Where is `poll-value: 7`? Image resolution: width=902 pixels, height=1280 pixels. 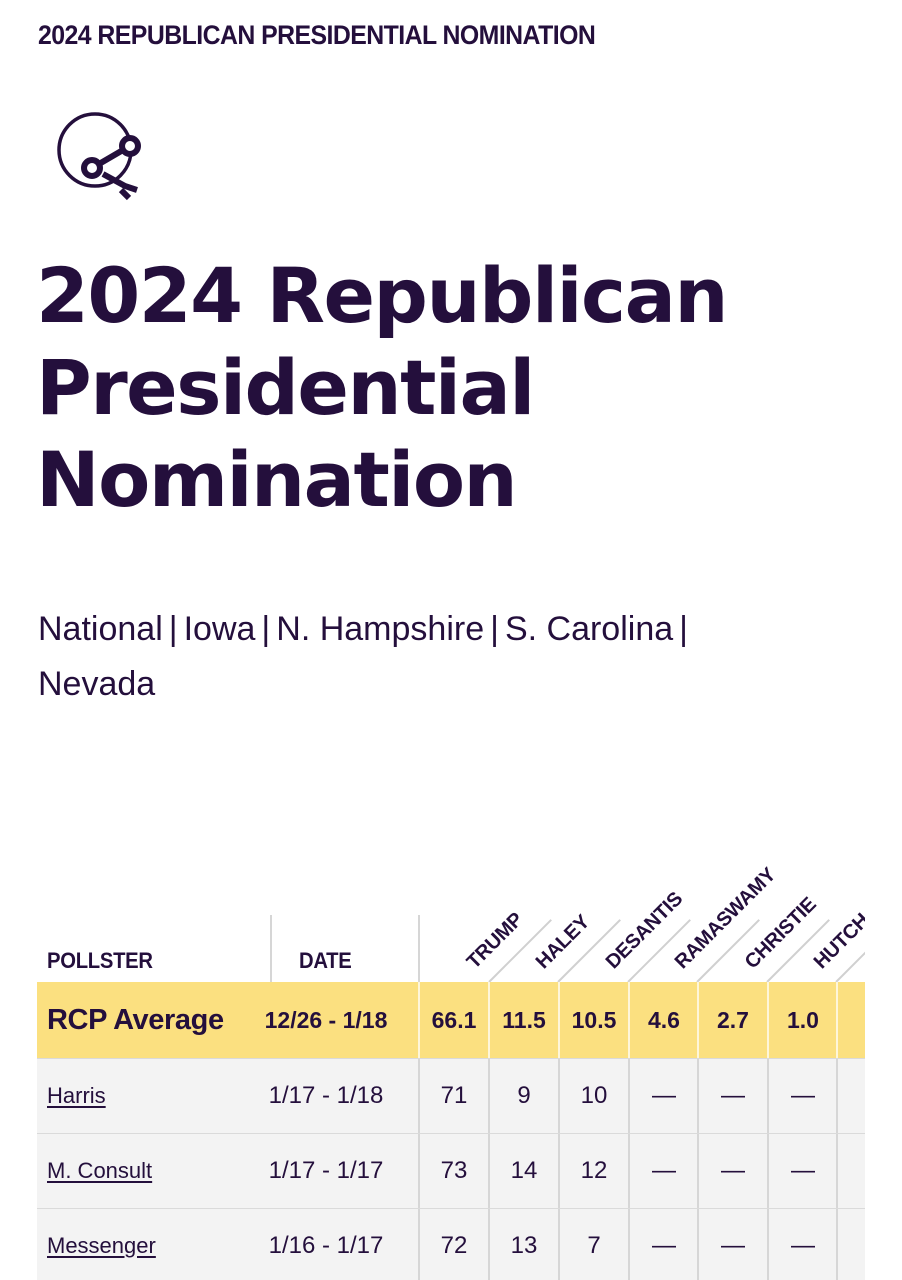
poll-value: 7 is located at coordinates (594, 1245).